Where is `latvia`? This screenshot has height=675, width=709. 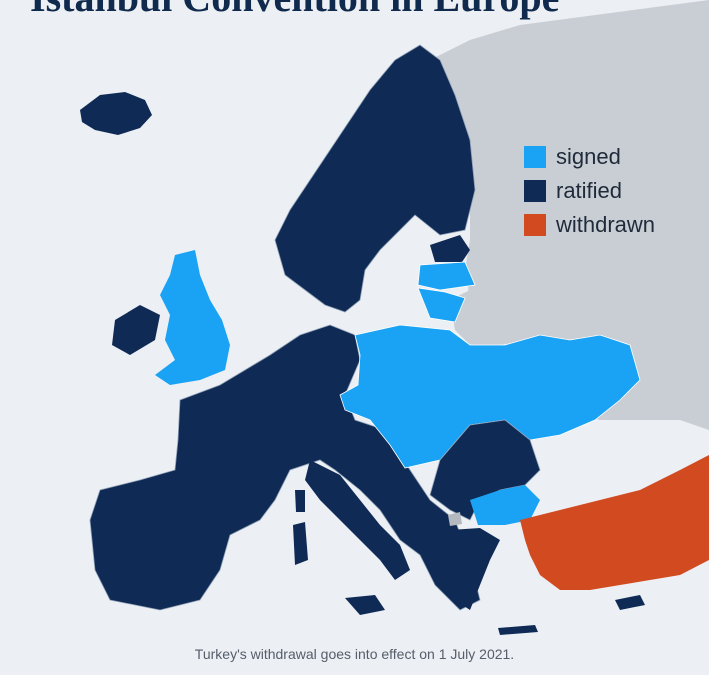 latvia is located at coordinates (446, 276).